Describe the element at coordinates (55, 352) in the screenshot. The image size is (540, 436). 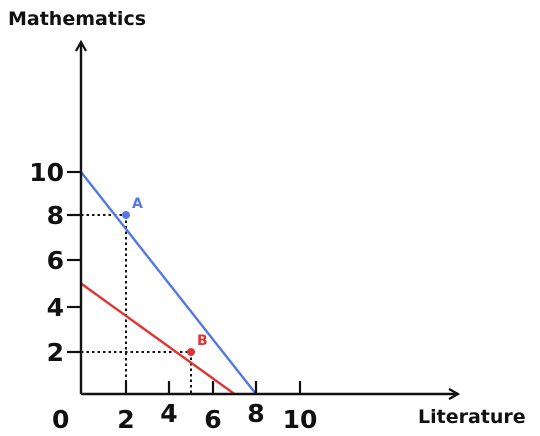
I see `y-tick-label: 2` at that location.